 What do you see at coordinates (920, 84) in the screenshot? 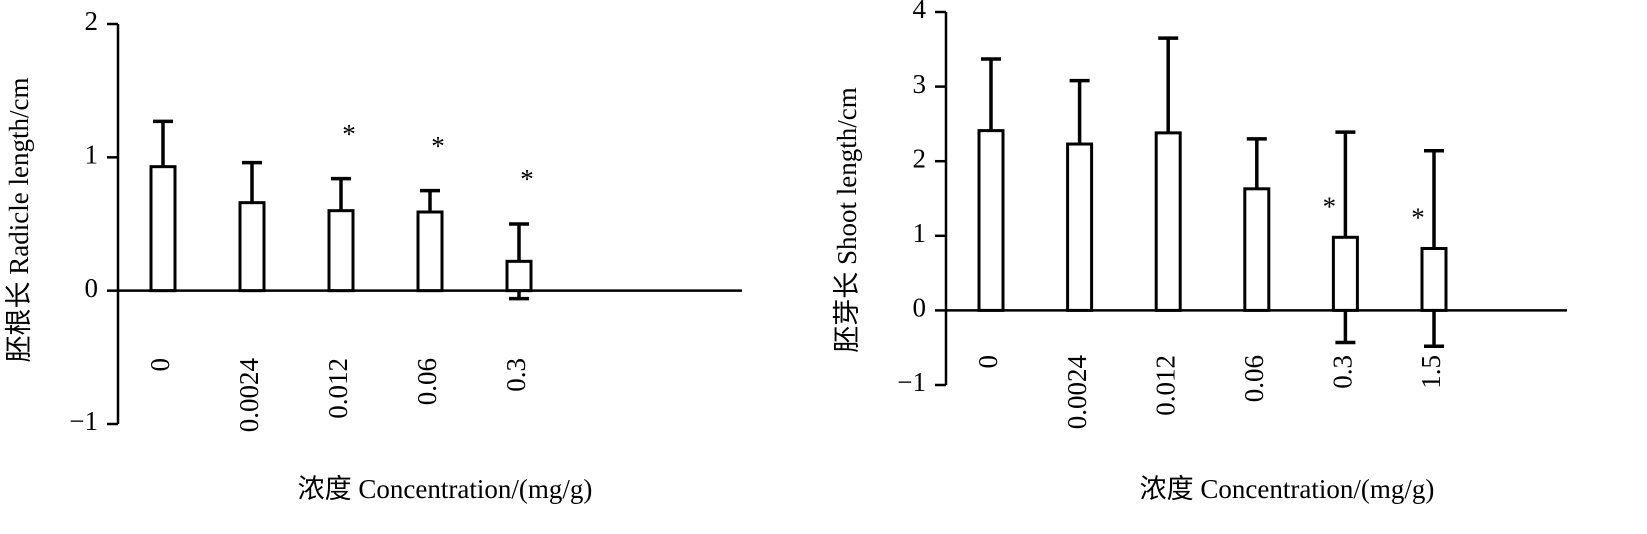
I see `y-tick-label: 3` at bounding box center [920, 84].